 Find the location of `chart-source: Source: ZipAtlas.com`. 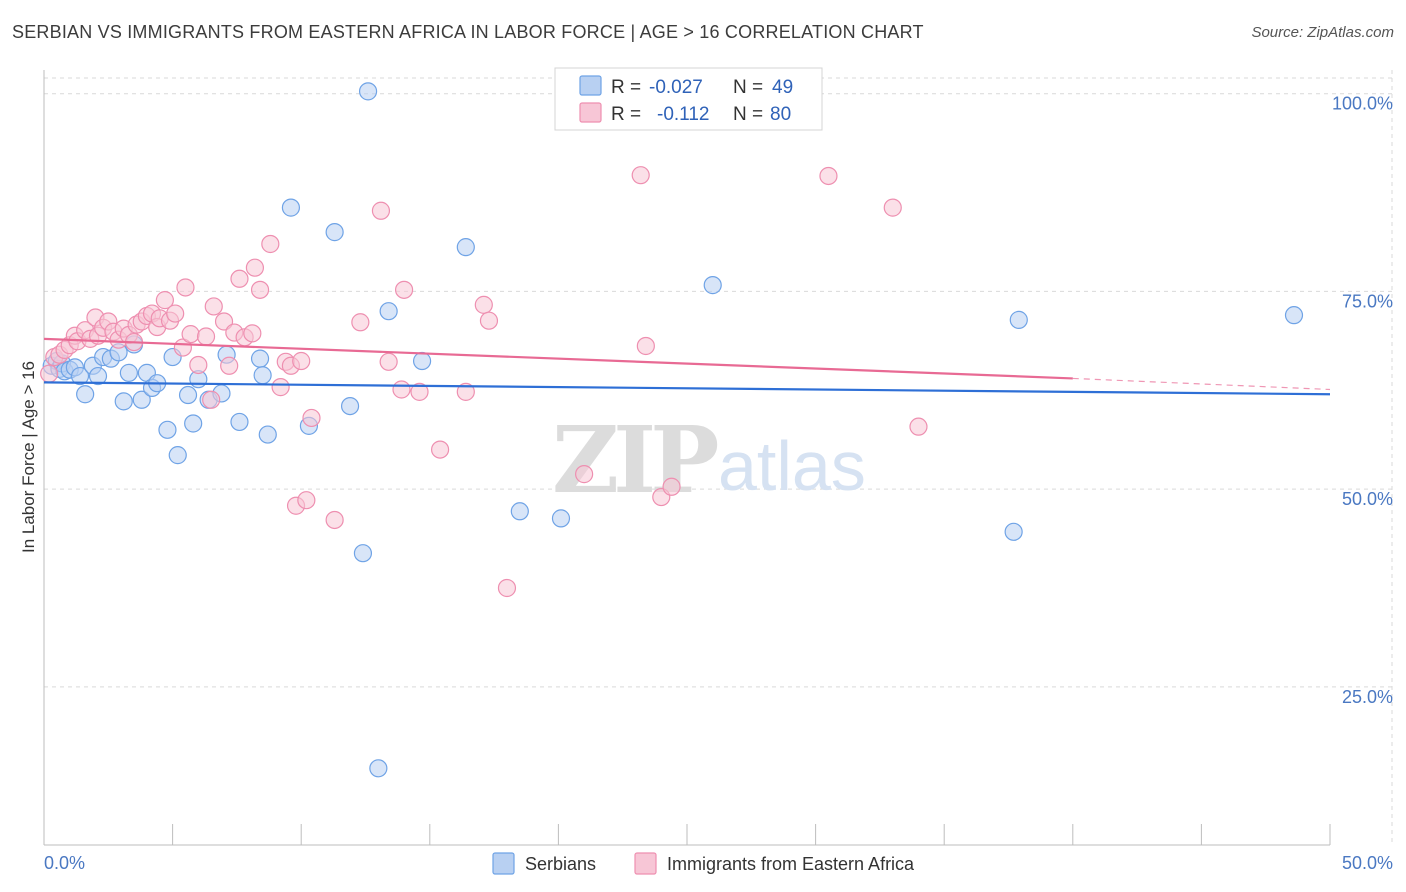

chart-source: Source: ZipAtlas.com is located at coordinates (1322, 32).